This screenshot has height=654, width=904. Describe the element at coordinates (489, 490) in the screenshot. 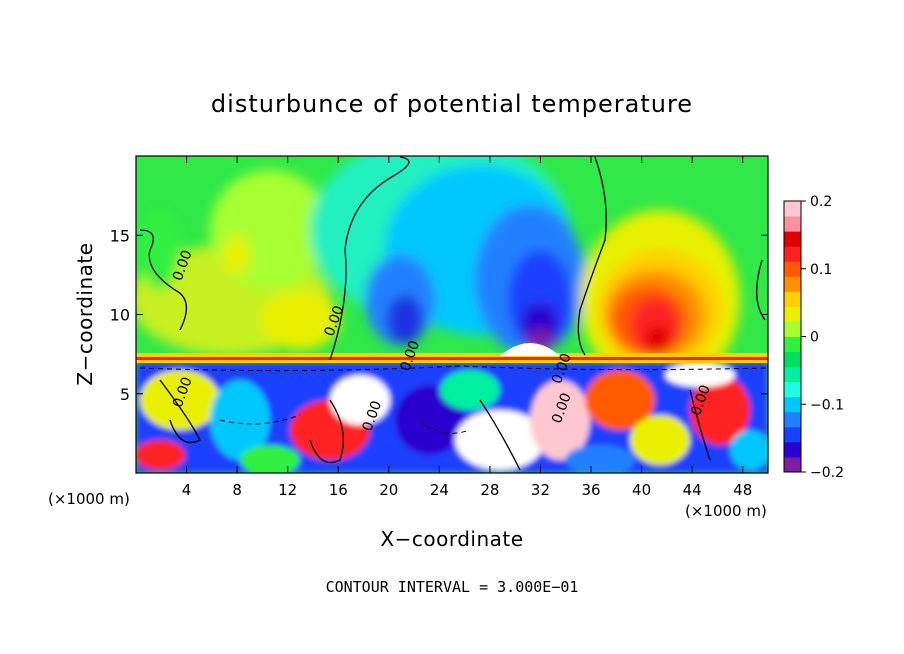

I see `x-tick-label: 28` at that location.